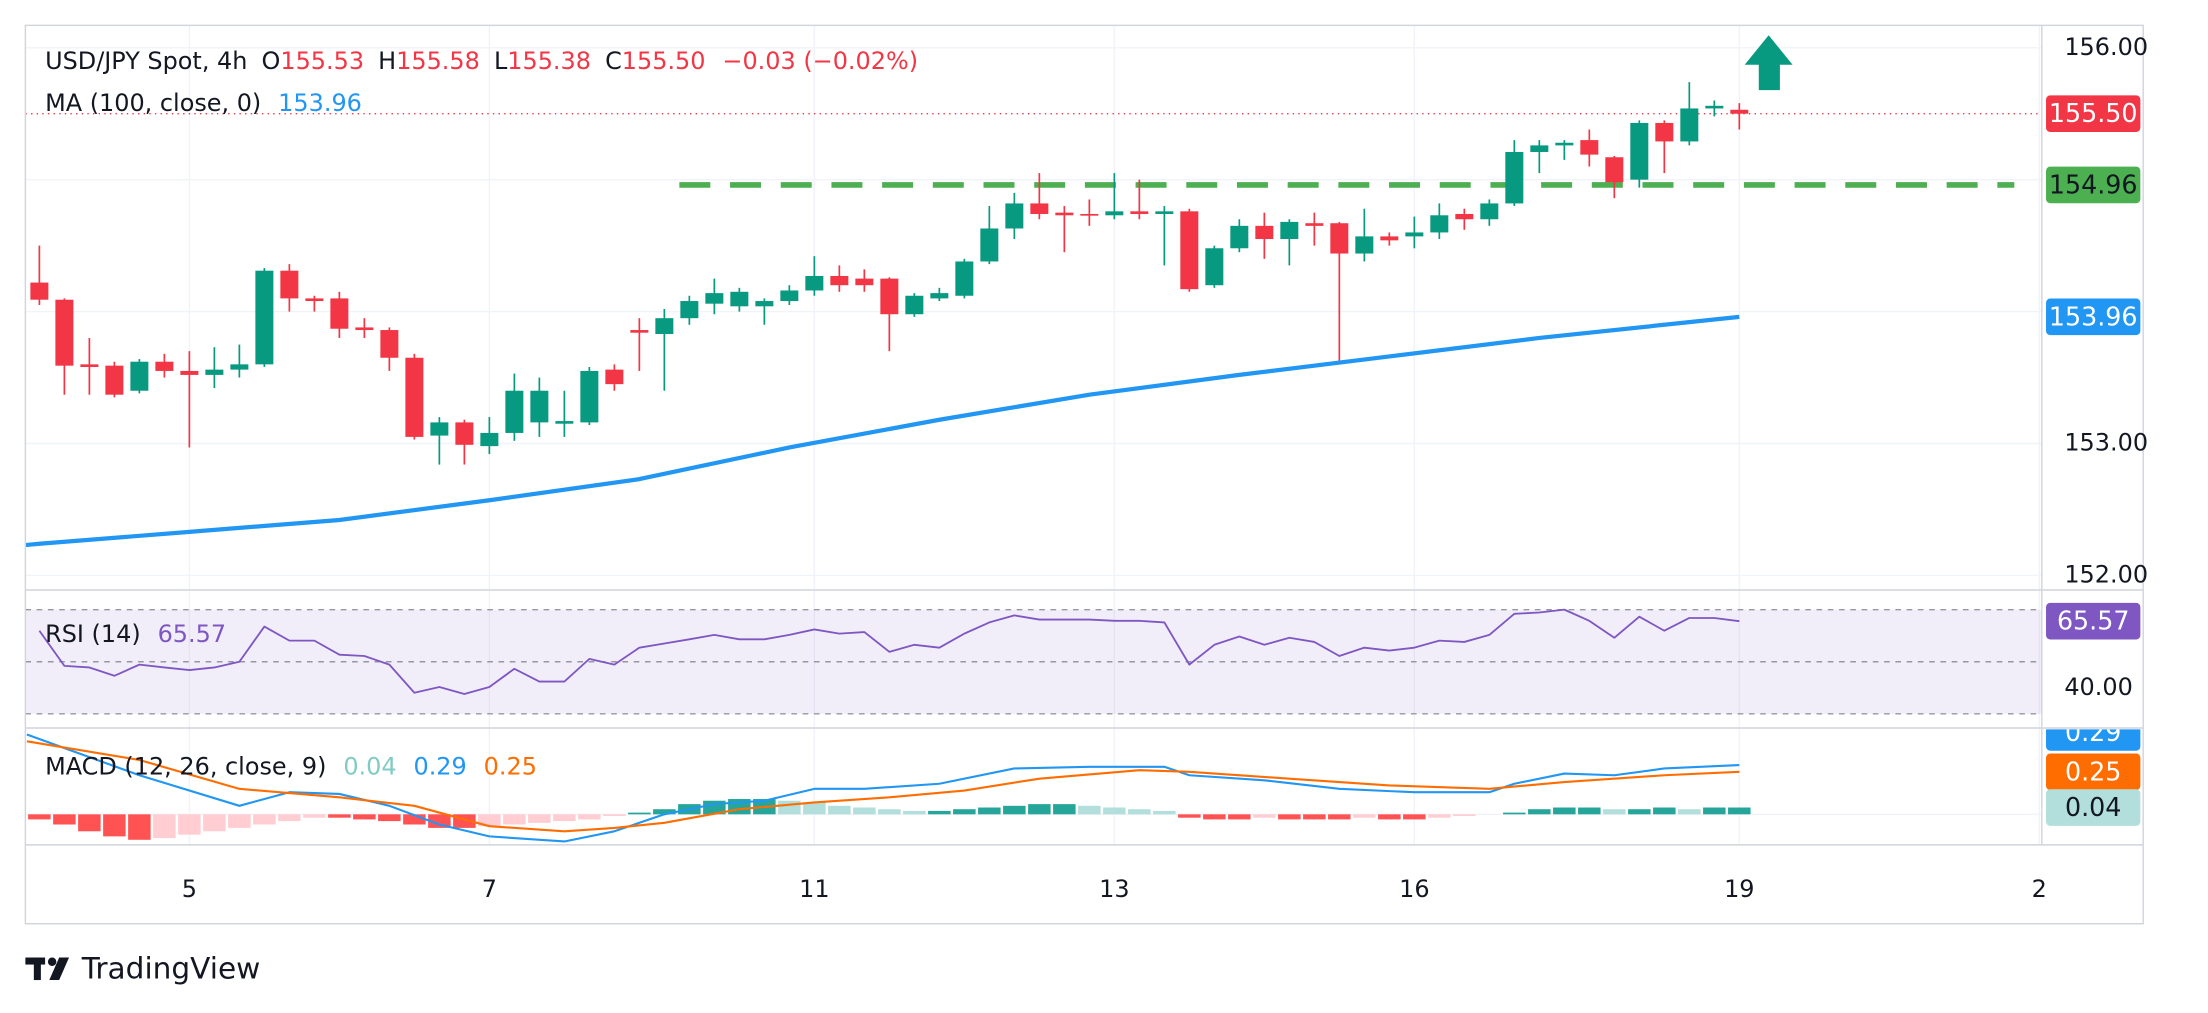 This screenshot has width=2208, height=1013. I want to click on ohlc-key: O, so click(271, 61).